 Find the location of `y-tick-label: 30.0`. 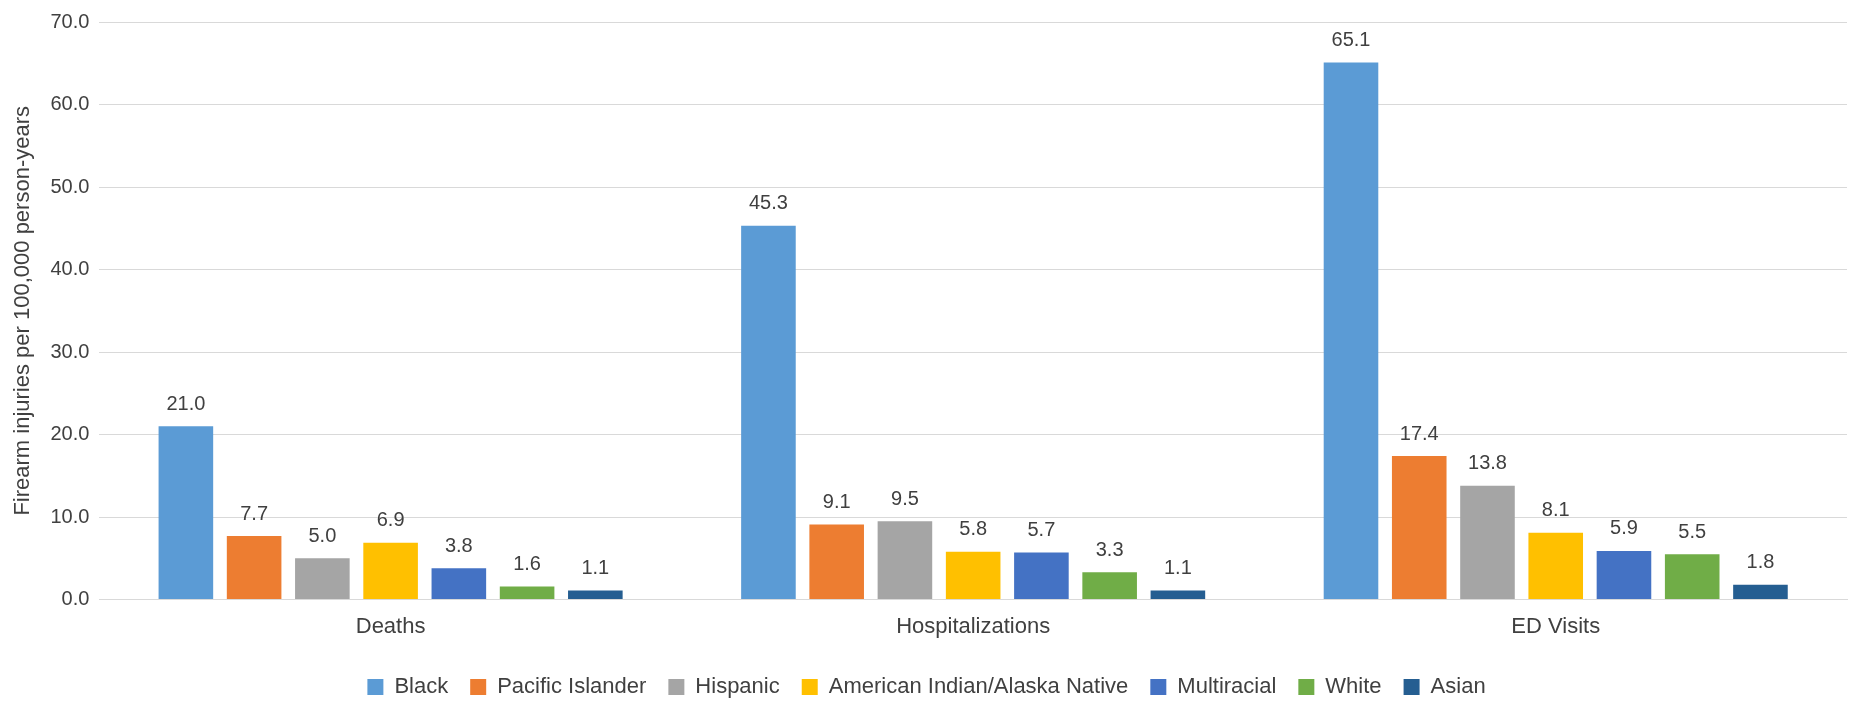

y-tick-label: 30.0 is located at coordinates (70, 350).